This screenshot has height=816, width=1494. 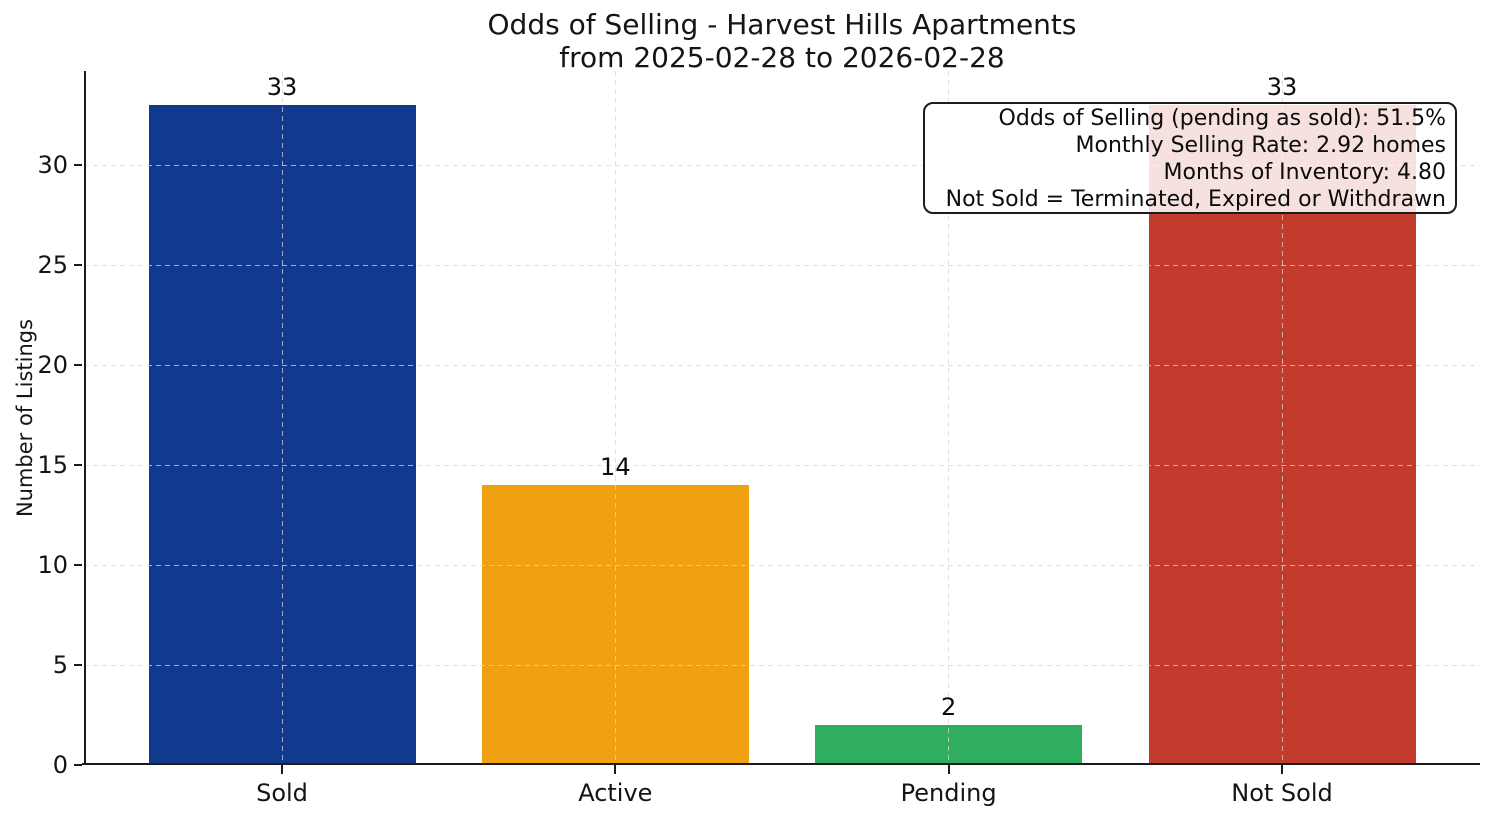 What do you see at coordinates (60, 665) in the screenshot?
I see `y-tick-label-5: 5` at bounding box center [60, 665].